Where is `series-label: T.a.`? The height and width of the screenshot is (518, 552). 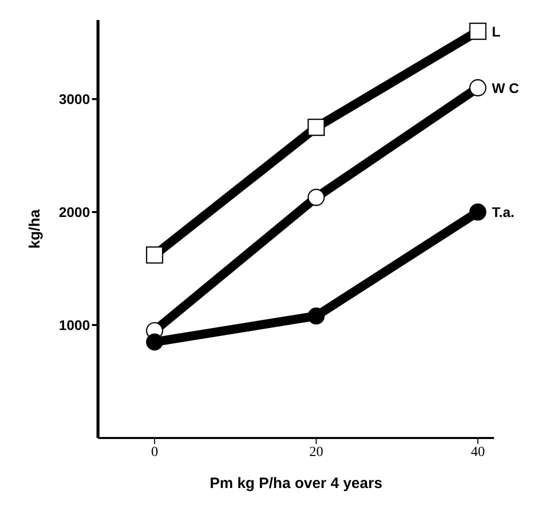 series-label: T.a. is located at coordinates (503, 212).